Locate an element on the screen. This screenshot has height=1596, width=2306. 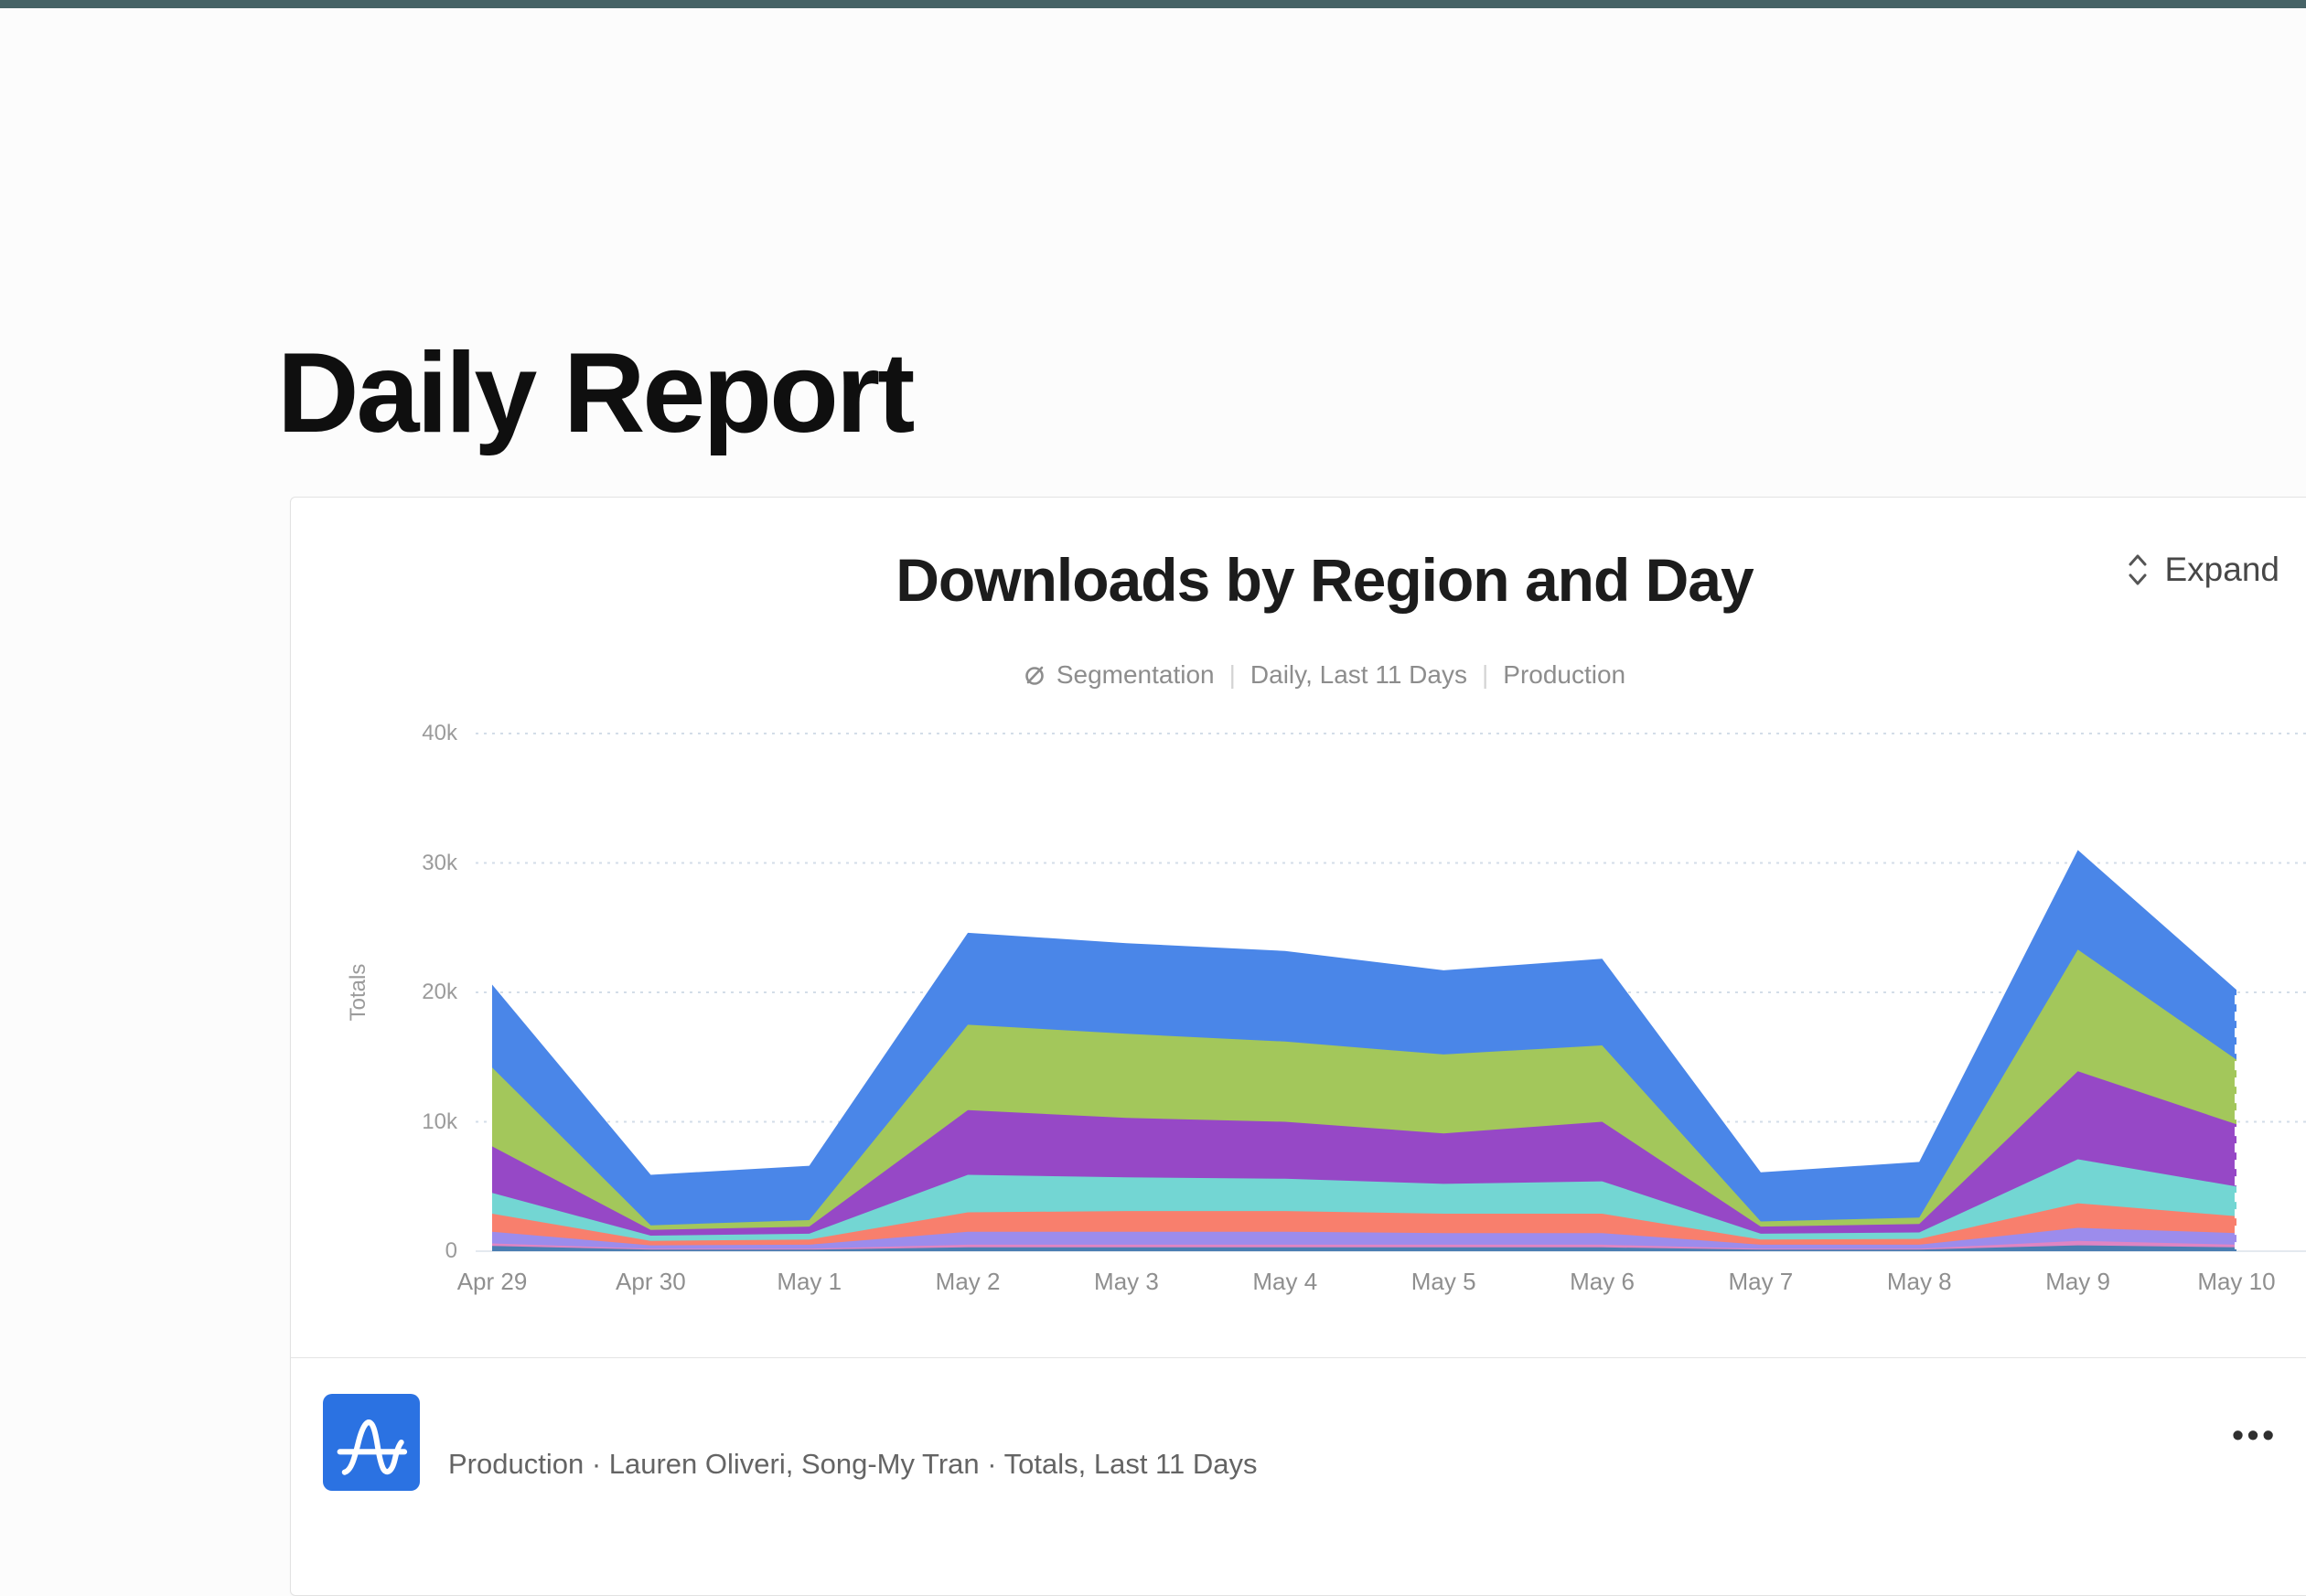
date-range-label: Daily, Last 11 Days is located at coordinates (1358, 674).